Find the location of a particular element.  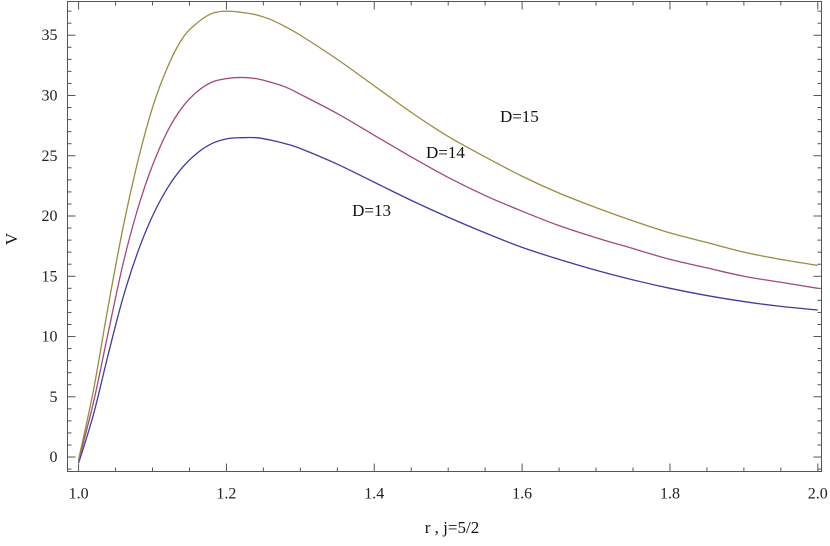

y-tick-label-2: 10 is located at coordinates (50, 337).